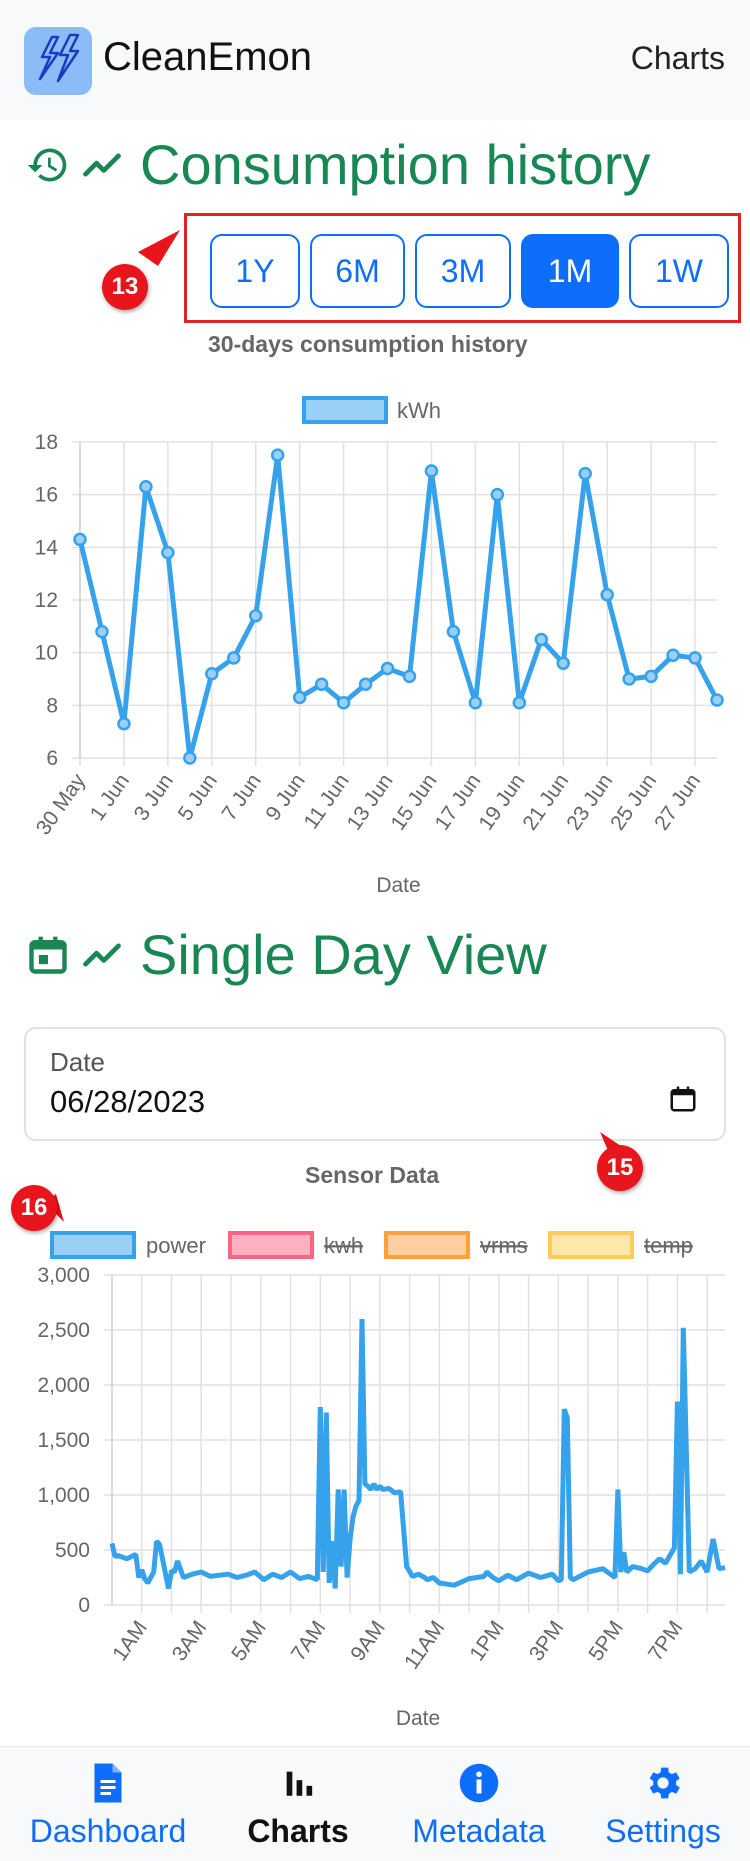  What do you see at coordinates (128, 1101) in the screenshot?
I see `date-field-value: 06/28/2023` at bounding box center [128, 1101].